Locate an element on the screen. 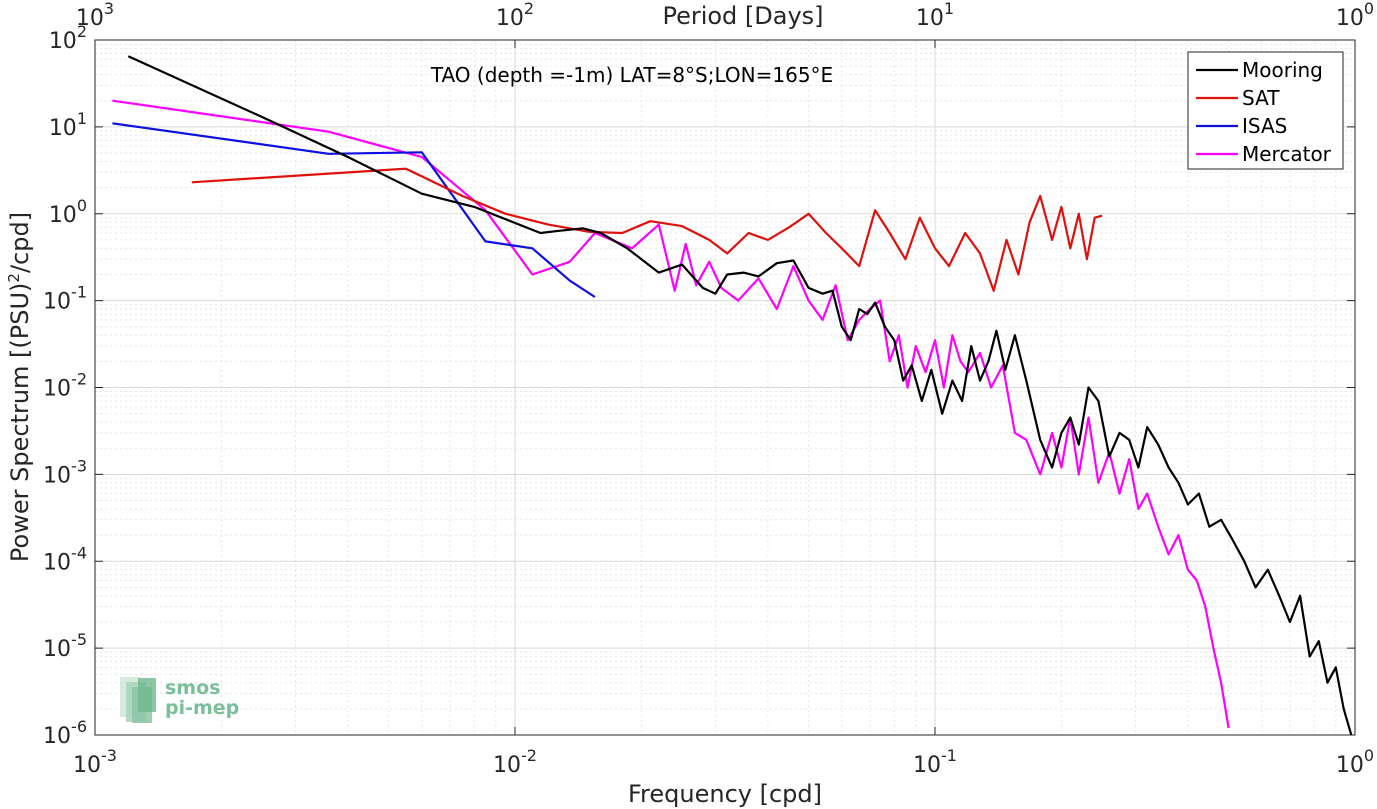  y-tick-label: 10⁻¹ is located at coordinates (65, 299).